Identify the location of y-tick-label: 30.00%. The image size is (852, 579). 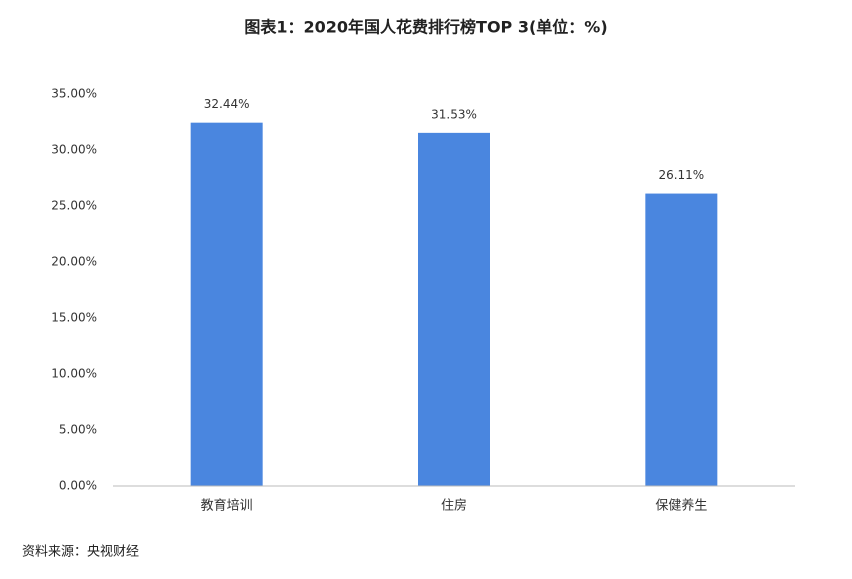
(74, 150).